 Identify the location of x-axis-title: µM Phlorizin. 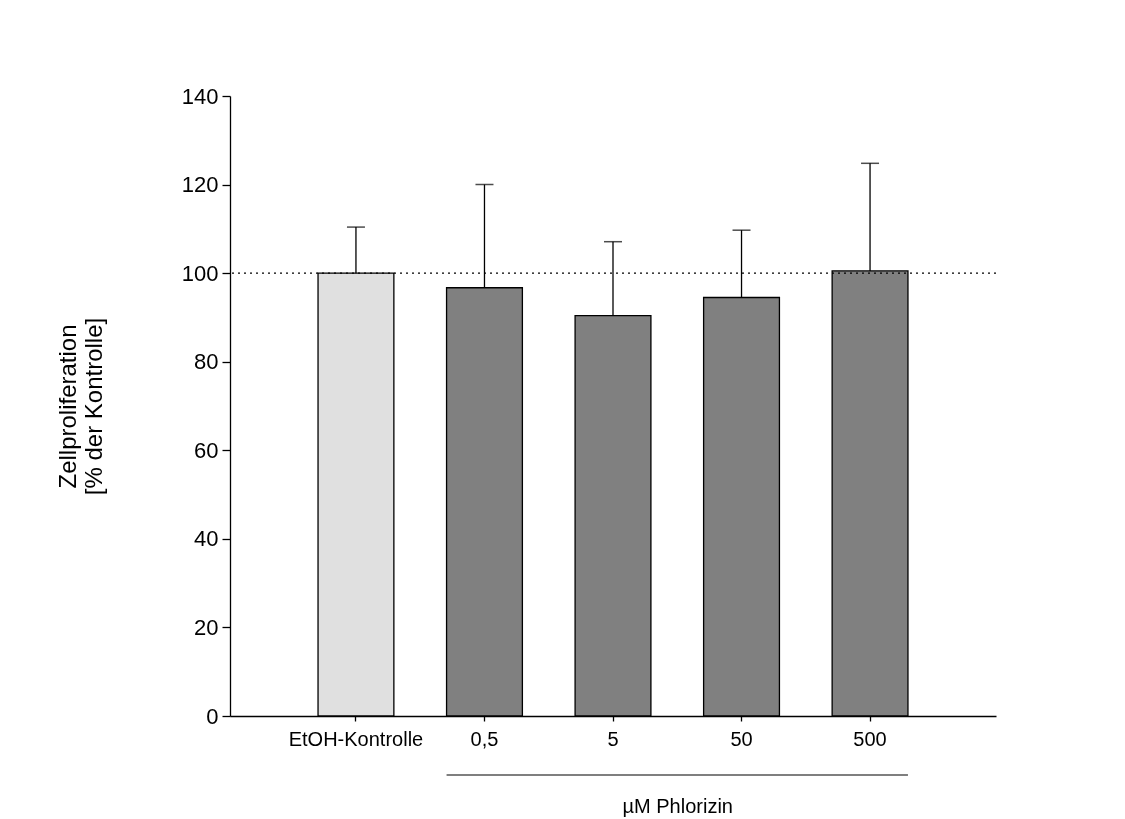
(677, 805).